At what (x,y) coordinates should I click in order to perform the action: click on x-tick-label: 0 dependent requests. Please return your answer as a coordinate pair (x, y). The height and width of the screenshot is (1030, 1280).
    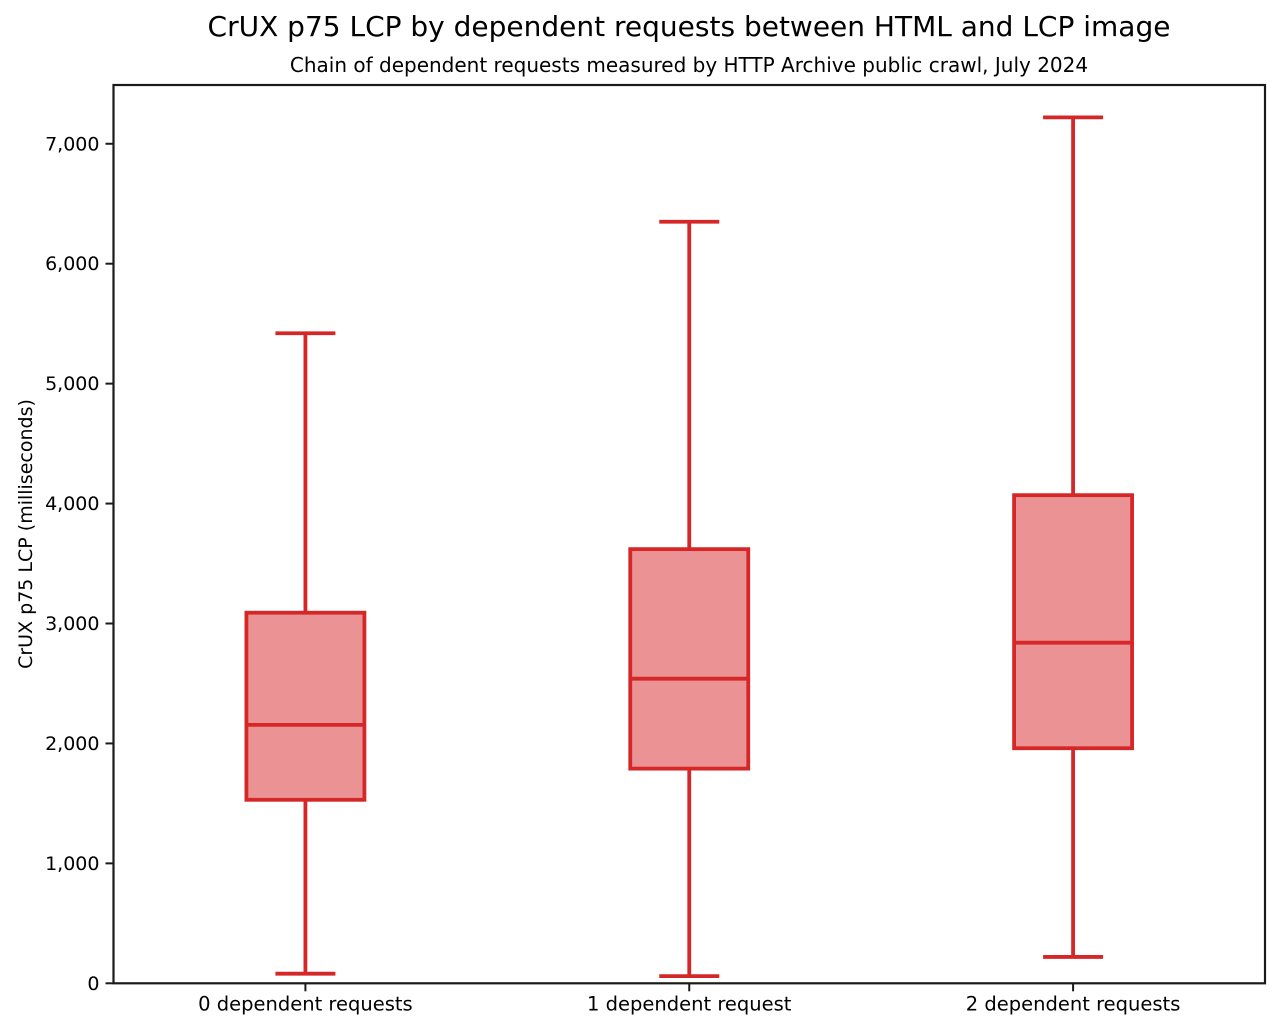
    Looking at the image, I should click on (305, 1003).